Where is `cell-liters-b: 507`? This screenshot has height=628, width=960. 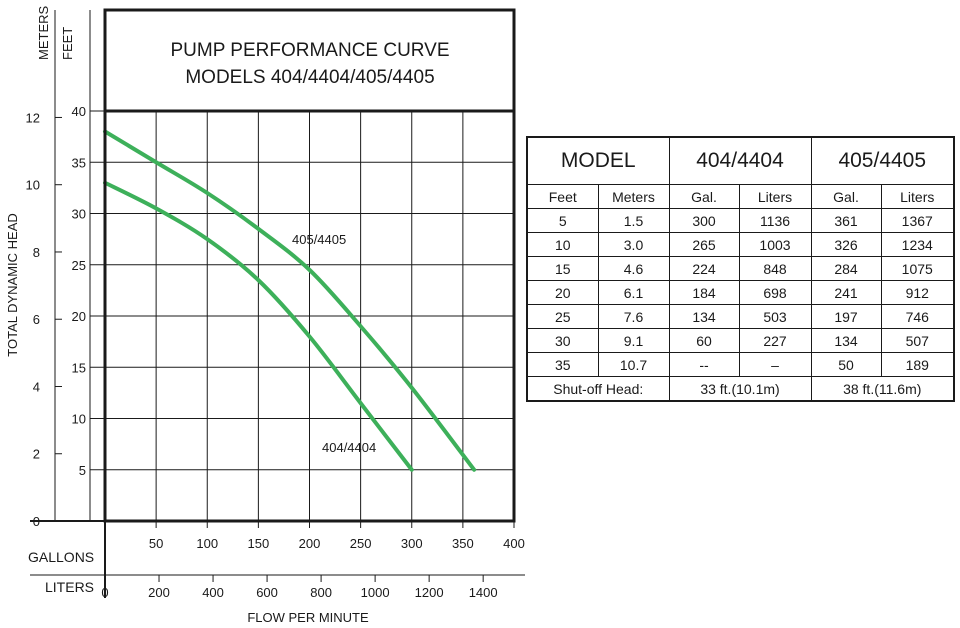 cell-liters-b: 507 is located at coordinates (917, 340).